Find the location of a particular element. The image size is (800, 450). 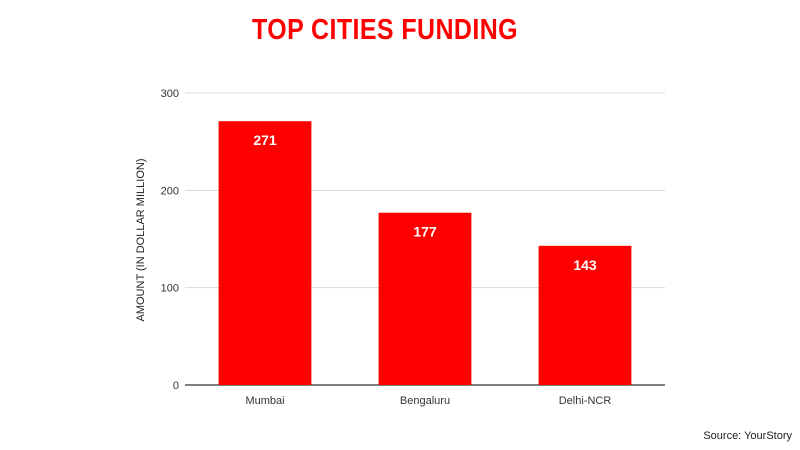

x-tick-label: Delhi-NCR is located at coordinates (585, 401).